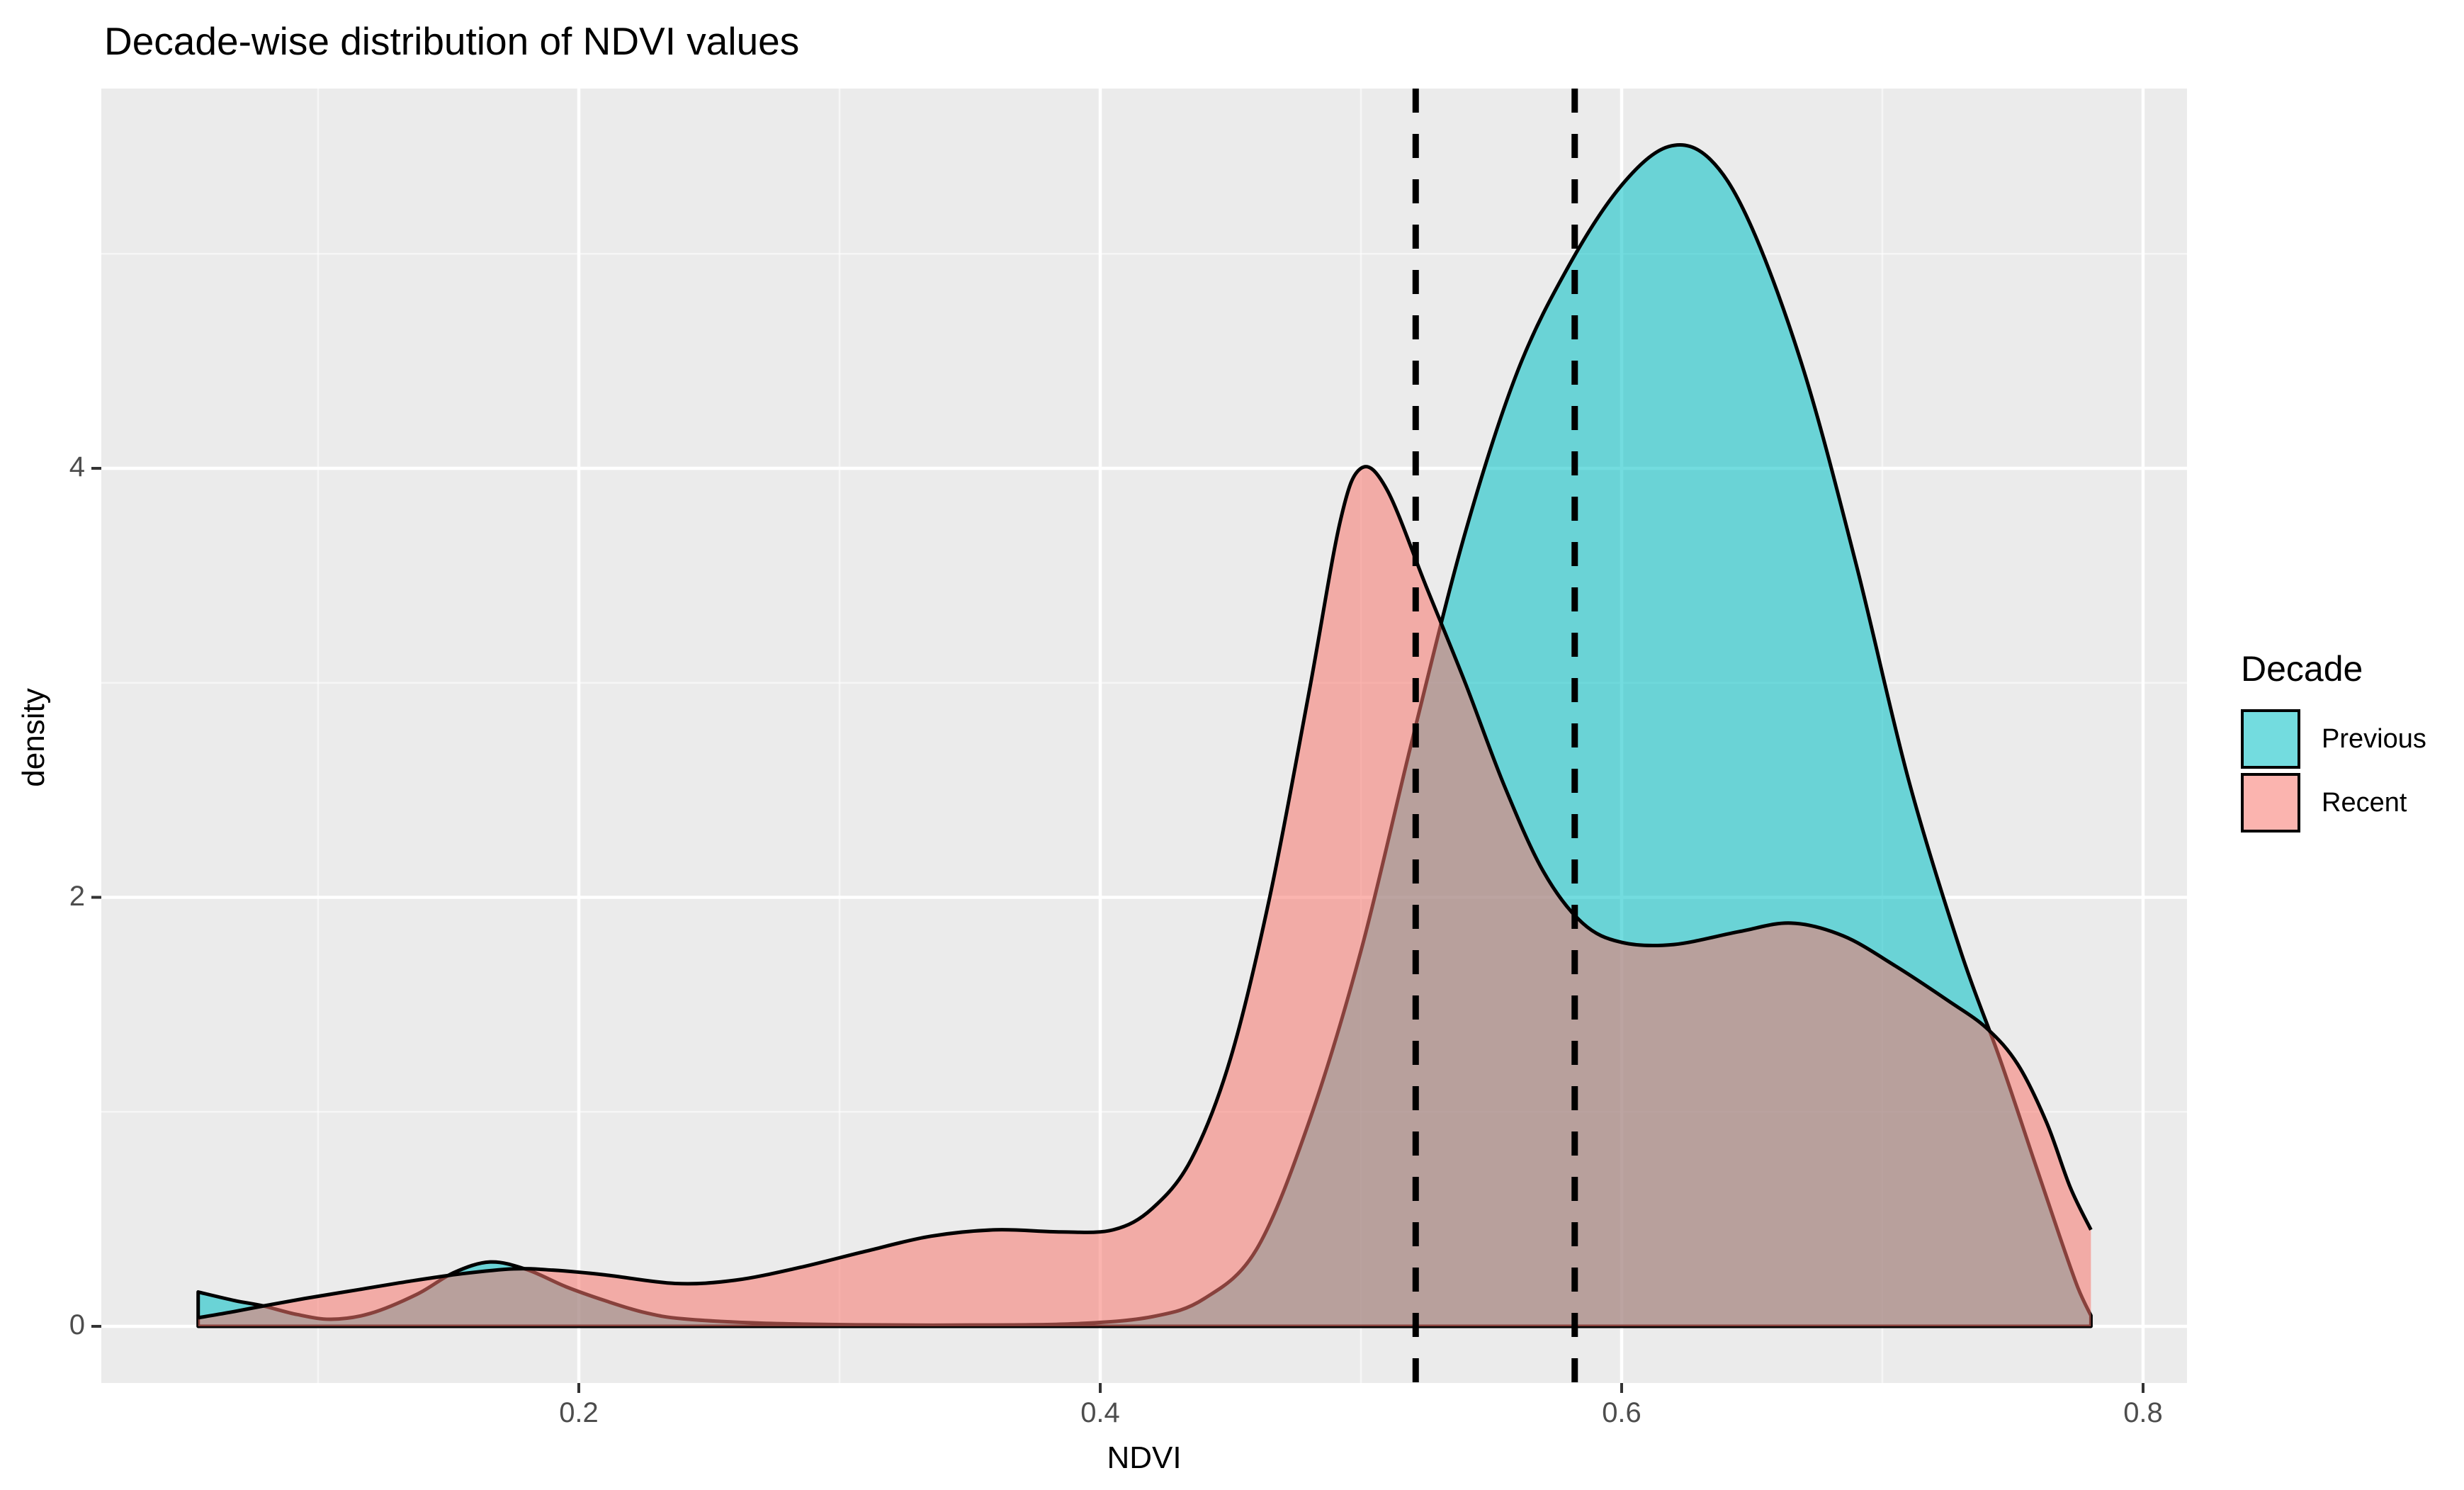 This screenshot has width=2464, height=1490. Describe the element at coordinates (2333, 771) in the screenshot. I see `legend-entries: Previous Recent` at that location.